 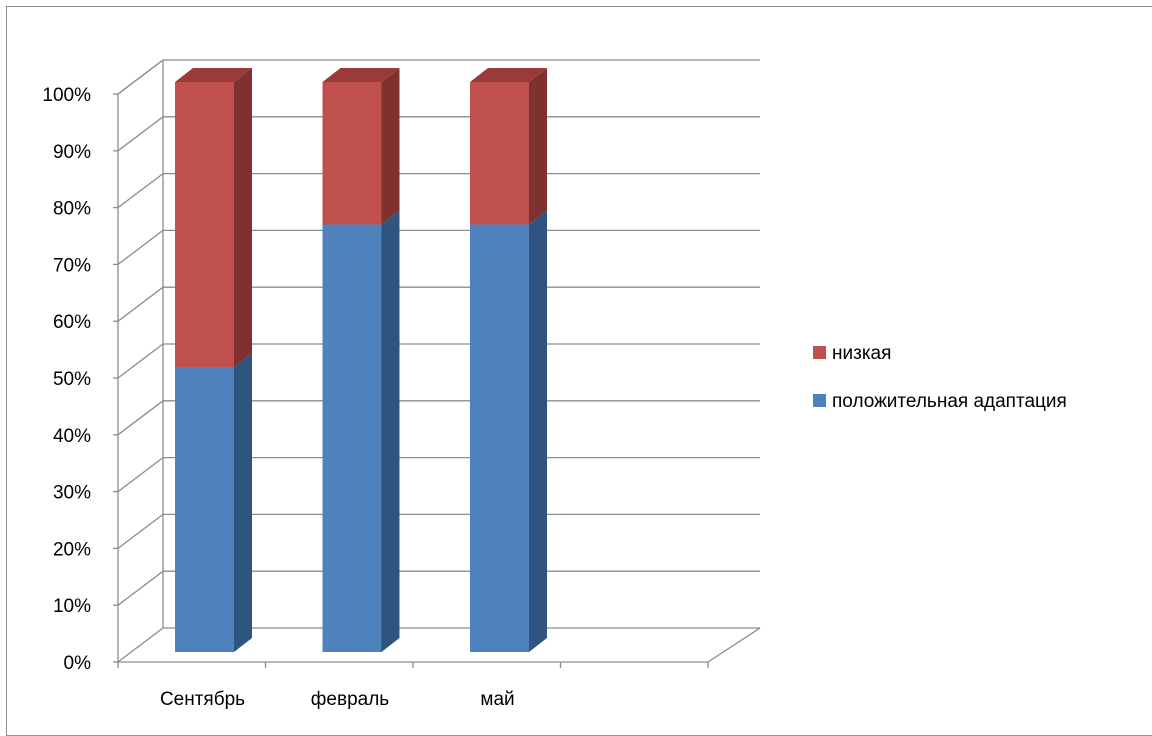 I want to click on x-tick-label: май, so click(x=497, y=699).